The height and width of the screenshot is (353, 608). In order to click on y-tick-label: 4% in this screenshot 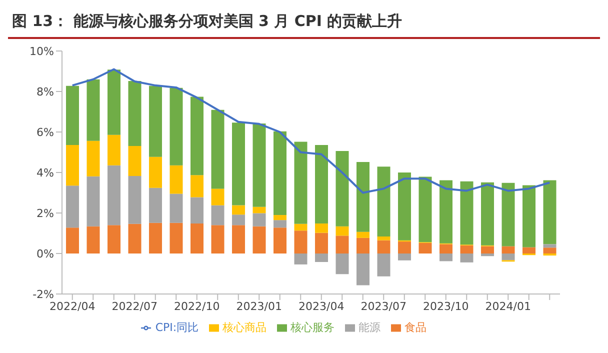, I will do `click(45, 173)`.